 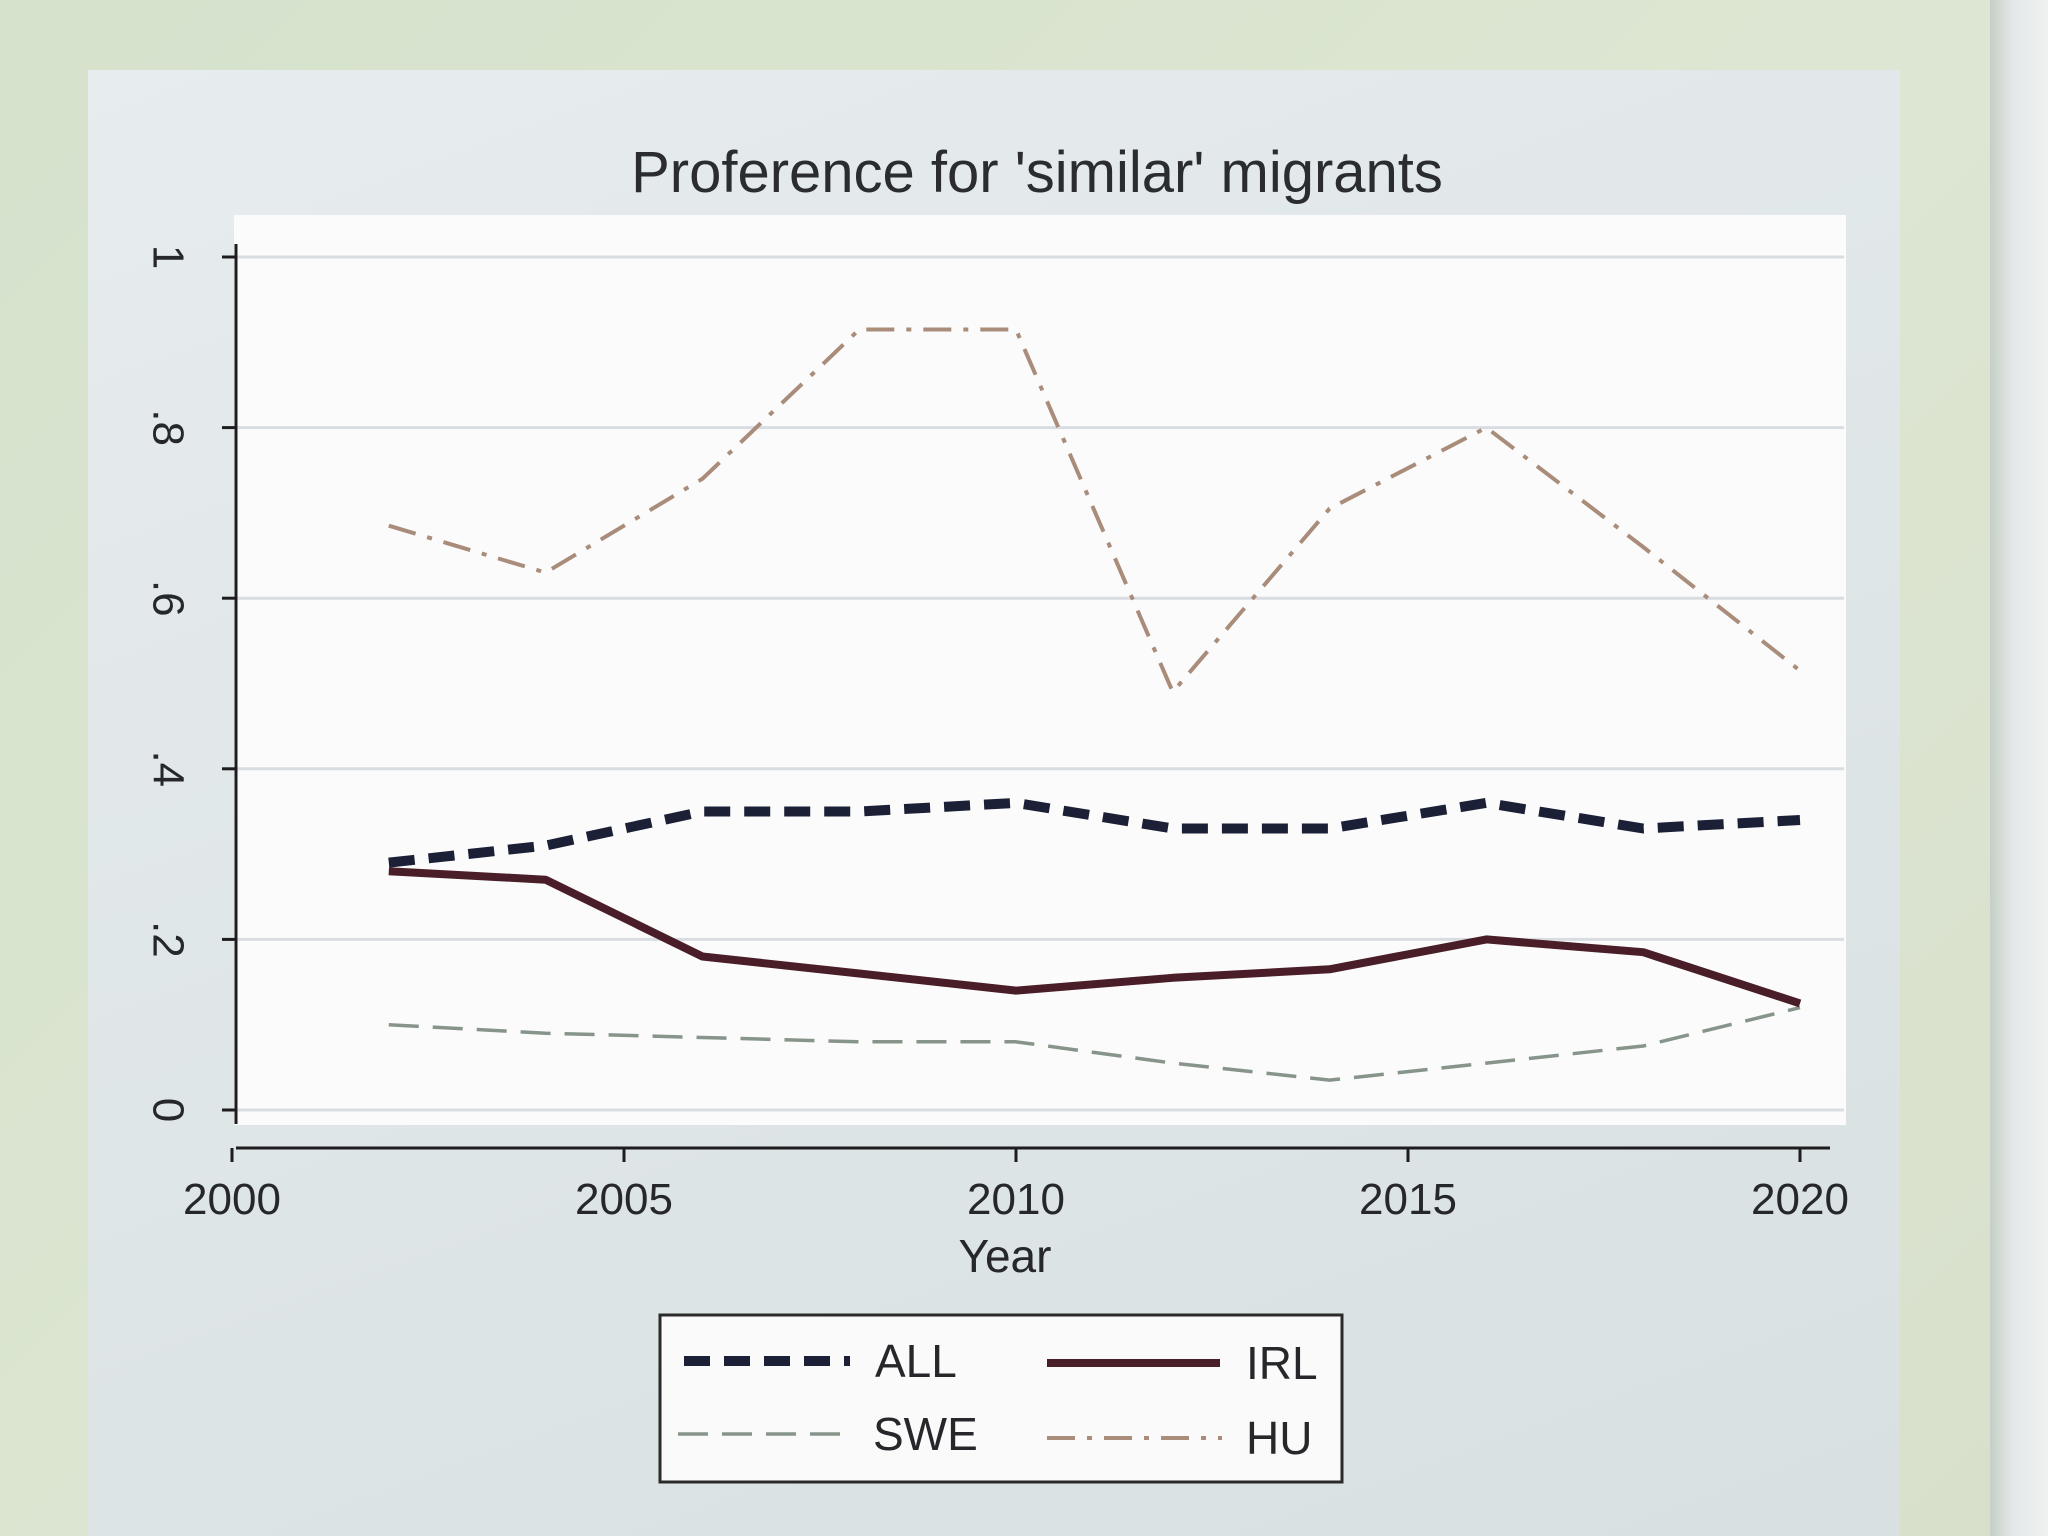 I want to click on chart-title: Proference for 'similar' migrants, so click(x=1037, y=172).